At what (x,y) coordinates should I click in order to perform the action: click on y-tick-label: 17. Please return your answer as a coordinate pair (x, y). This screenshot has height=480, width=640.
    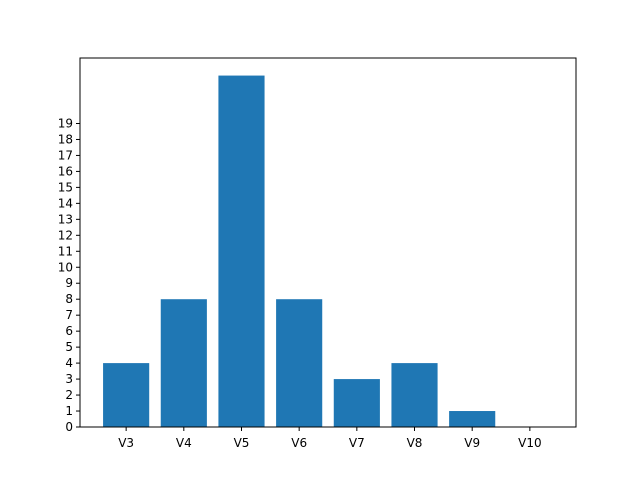
    Looking at the image, I should click on (65, 155).